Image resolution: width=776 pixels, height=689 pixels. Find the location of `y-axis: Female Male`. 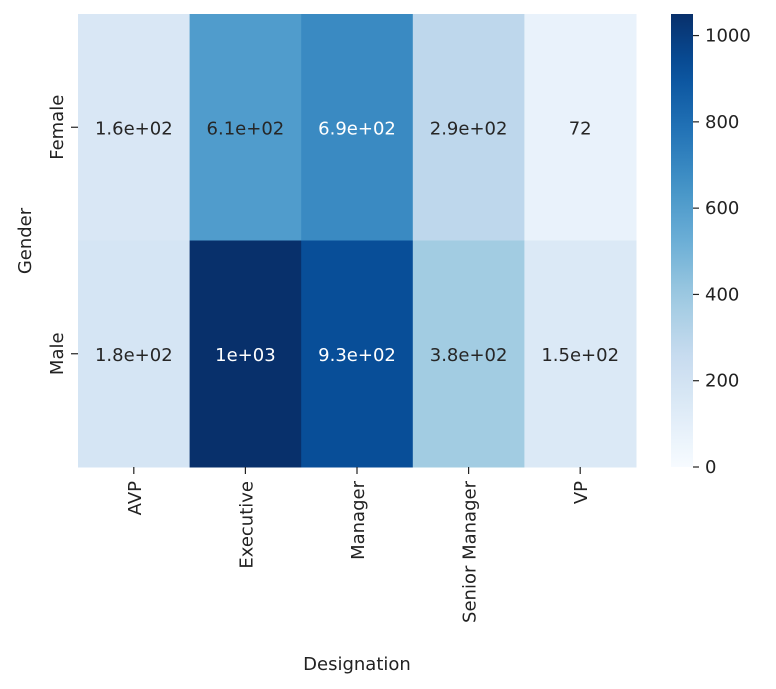

y-axis: Female Male is located at coordinates (62, 235).